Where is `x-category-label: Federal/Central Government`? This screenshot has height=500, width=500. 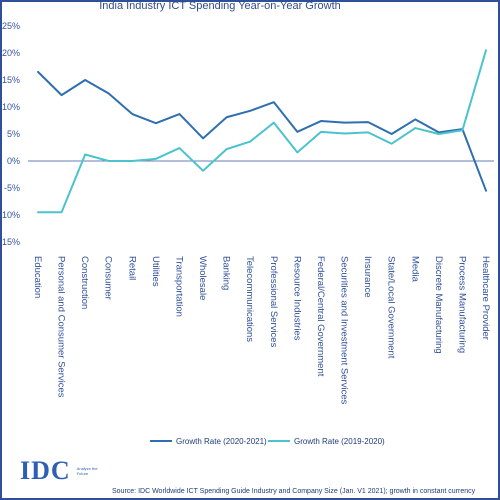
x-category-label: Federal/Central Government is located at coordinates (320, 316).